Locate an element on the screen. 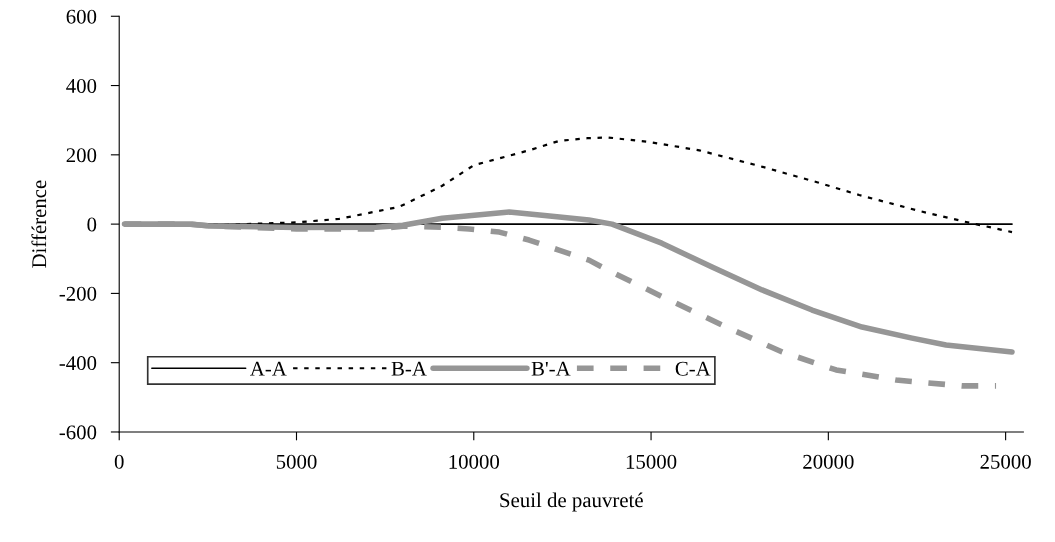  x-tick-label: 5000 is located at coordinates (296, 461).